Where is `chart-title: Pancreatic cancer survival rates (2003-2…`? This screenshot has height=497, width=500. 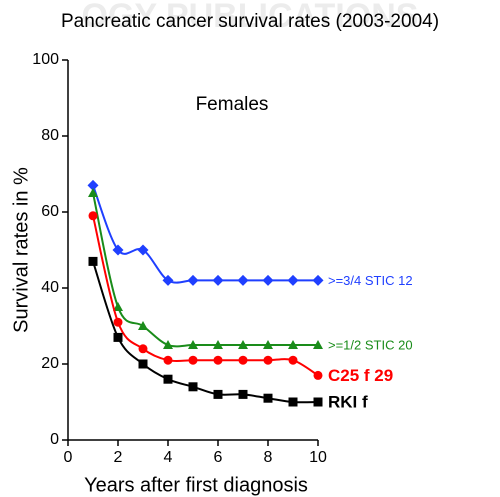 chart-title: Pancreatic cancer survival rates (2003-2… is located at coordinates (250, 21).